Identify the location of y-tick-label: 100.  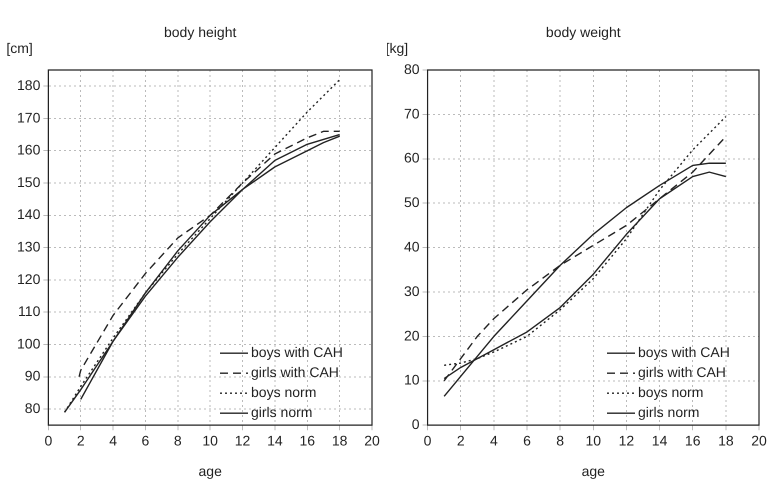
(29, 343).